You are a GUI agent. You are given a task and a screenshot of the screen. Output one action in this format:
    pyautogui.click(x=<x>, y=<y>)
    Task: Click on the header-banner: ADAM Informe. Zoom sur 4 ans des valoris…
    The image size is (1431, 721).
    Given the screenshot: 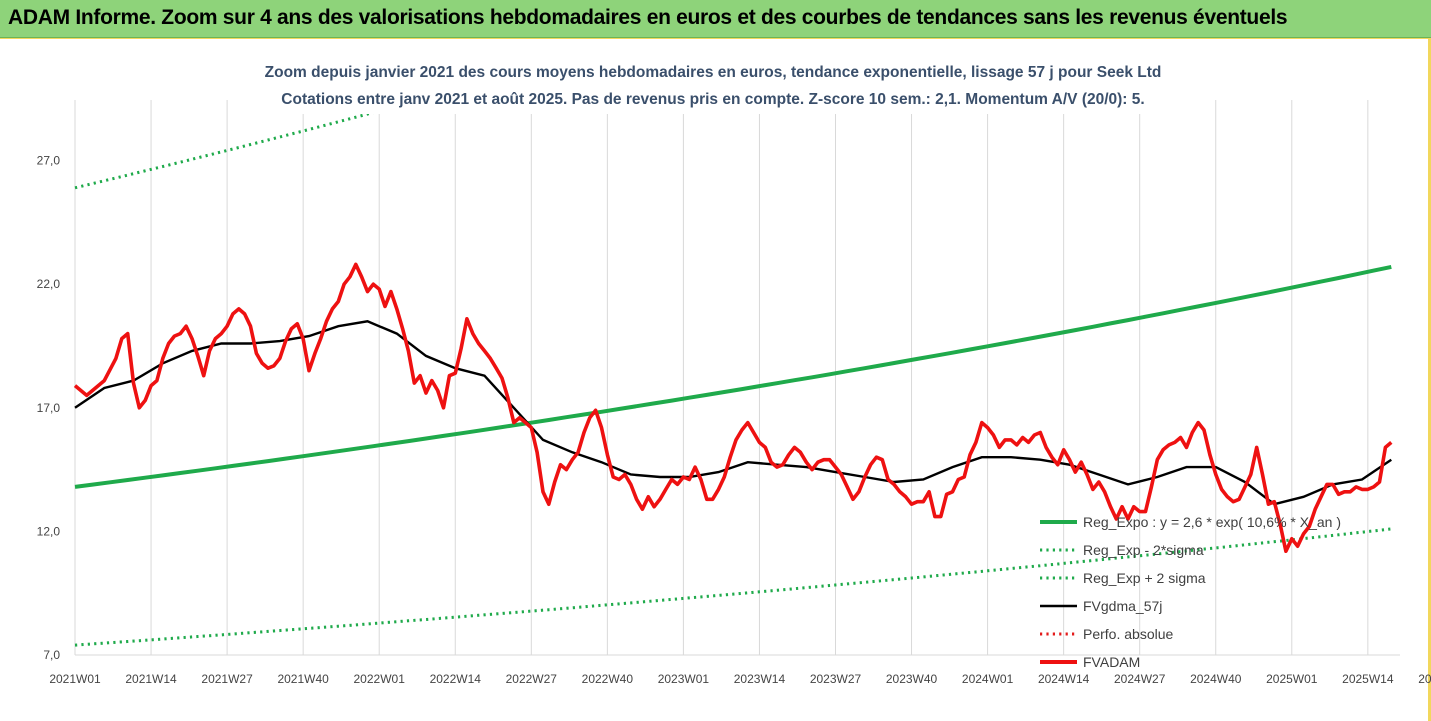 What is the action you would take?
    pyautogui.click(x=715, y=19)
    